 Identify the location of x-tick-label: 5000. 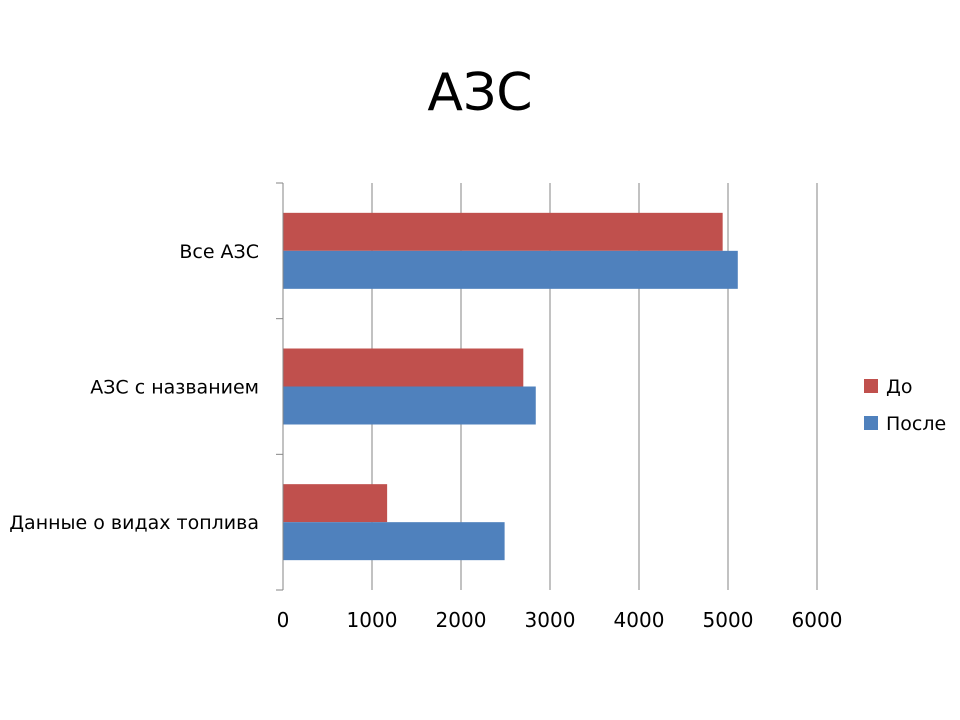
(728, 620).